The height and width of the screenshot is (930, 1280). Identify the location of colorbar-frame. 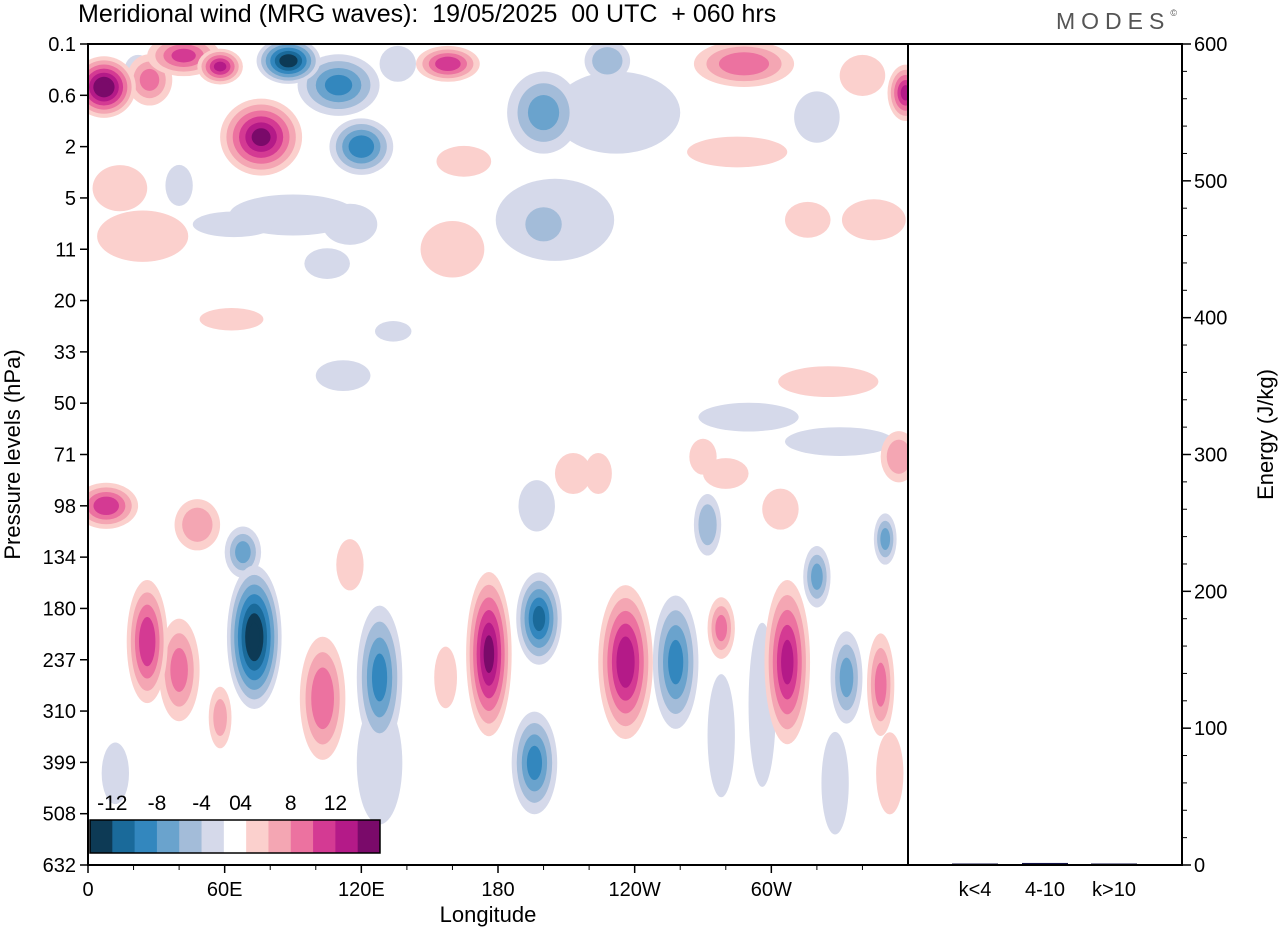
(235, 836).